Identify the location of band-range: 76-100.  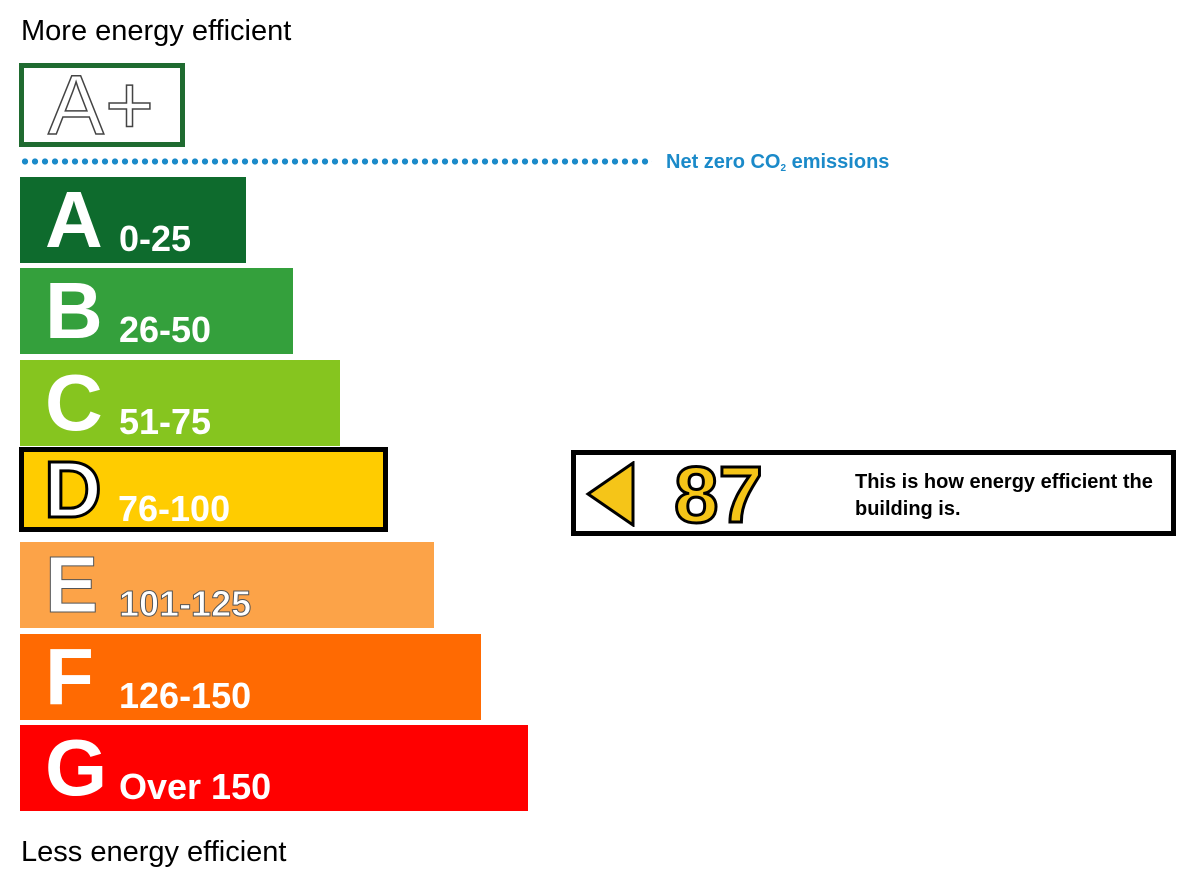
(174, 508).